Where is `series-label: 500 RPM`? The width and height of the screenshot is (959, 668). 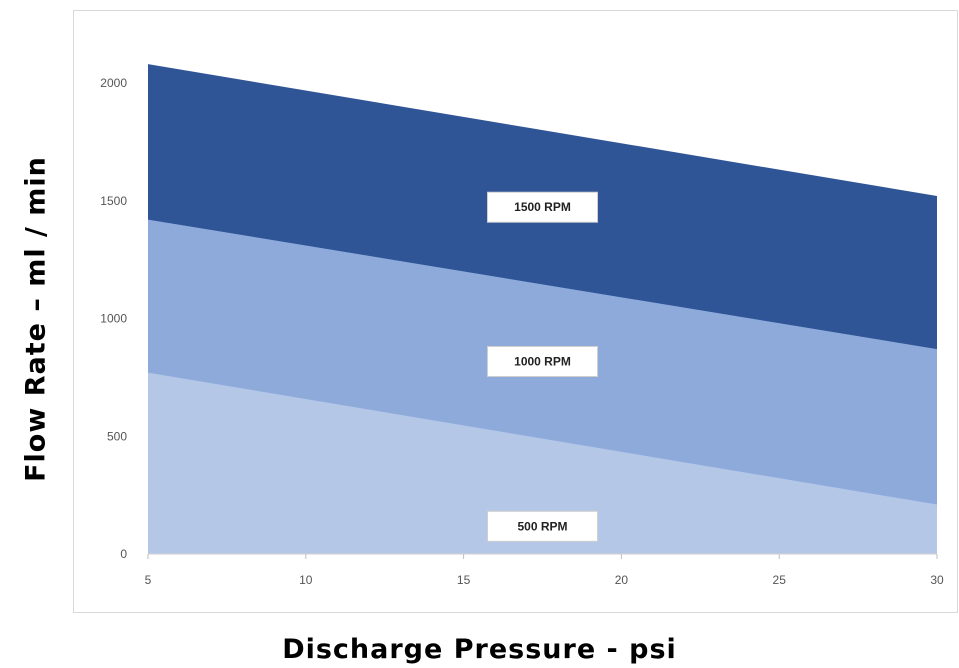 series-label: 500 RPM is located at coordinates (542, 526).